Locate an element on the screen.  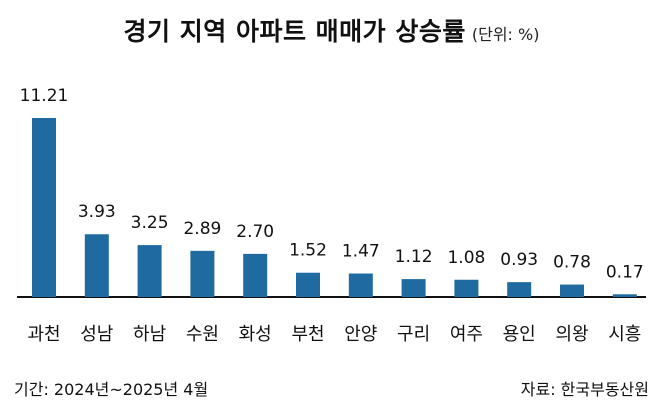
category-label: 여주 is located at coordinates (466, 334).